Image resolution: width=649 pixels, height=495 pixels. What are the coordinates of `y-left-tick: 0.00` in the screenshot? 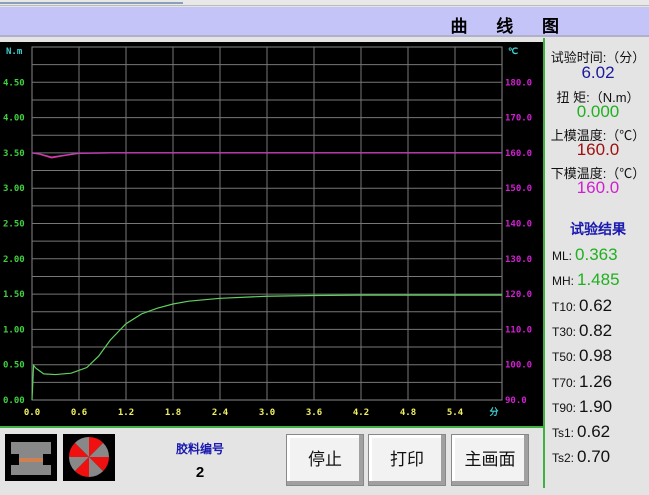 It's located at (14, 401).